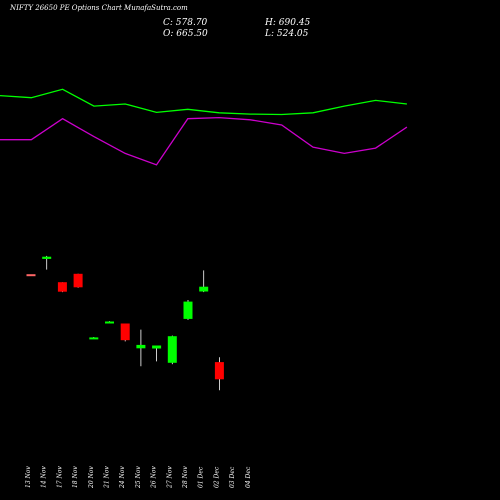  Describe the element at coordinates (59, 477) in the screenshot. I see `x-tick-label: 17 Nov` at that location.